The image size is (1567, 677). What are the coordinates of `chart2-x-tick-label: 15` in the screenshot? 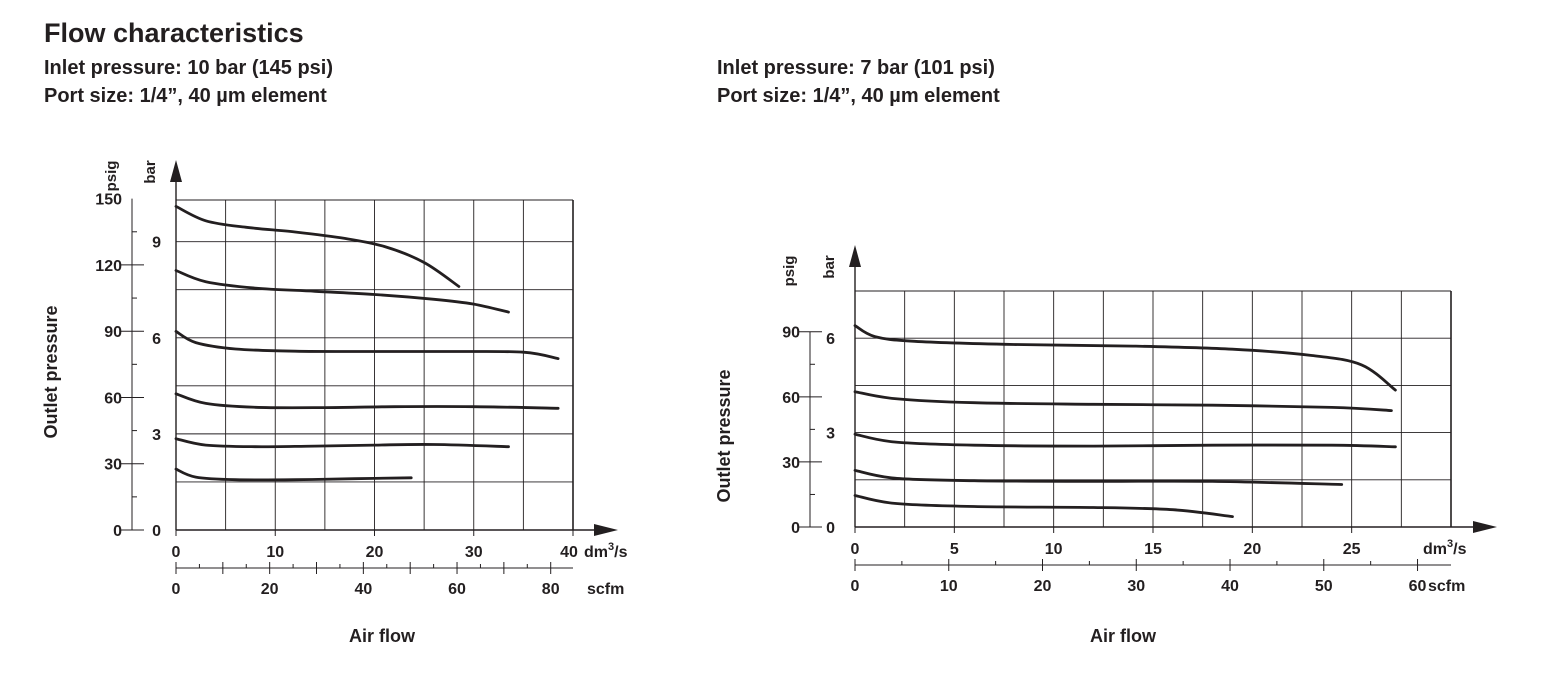 It's located at (1153, 549).